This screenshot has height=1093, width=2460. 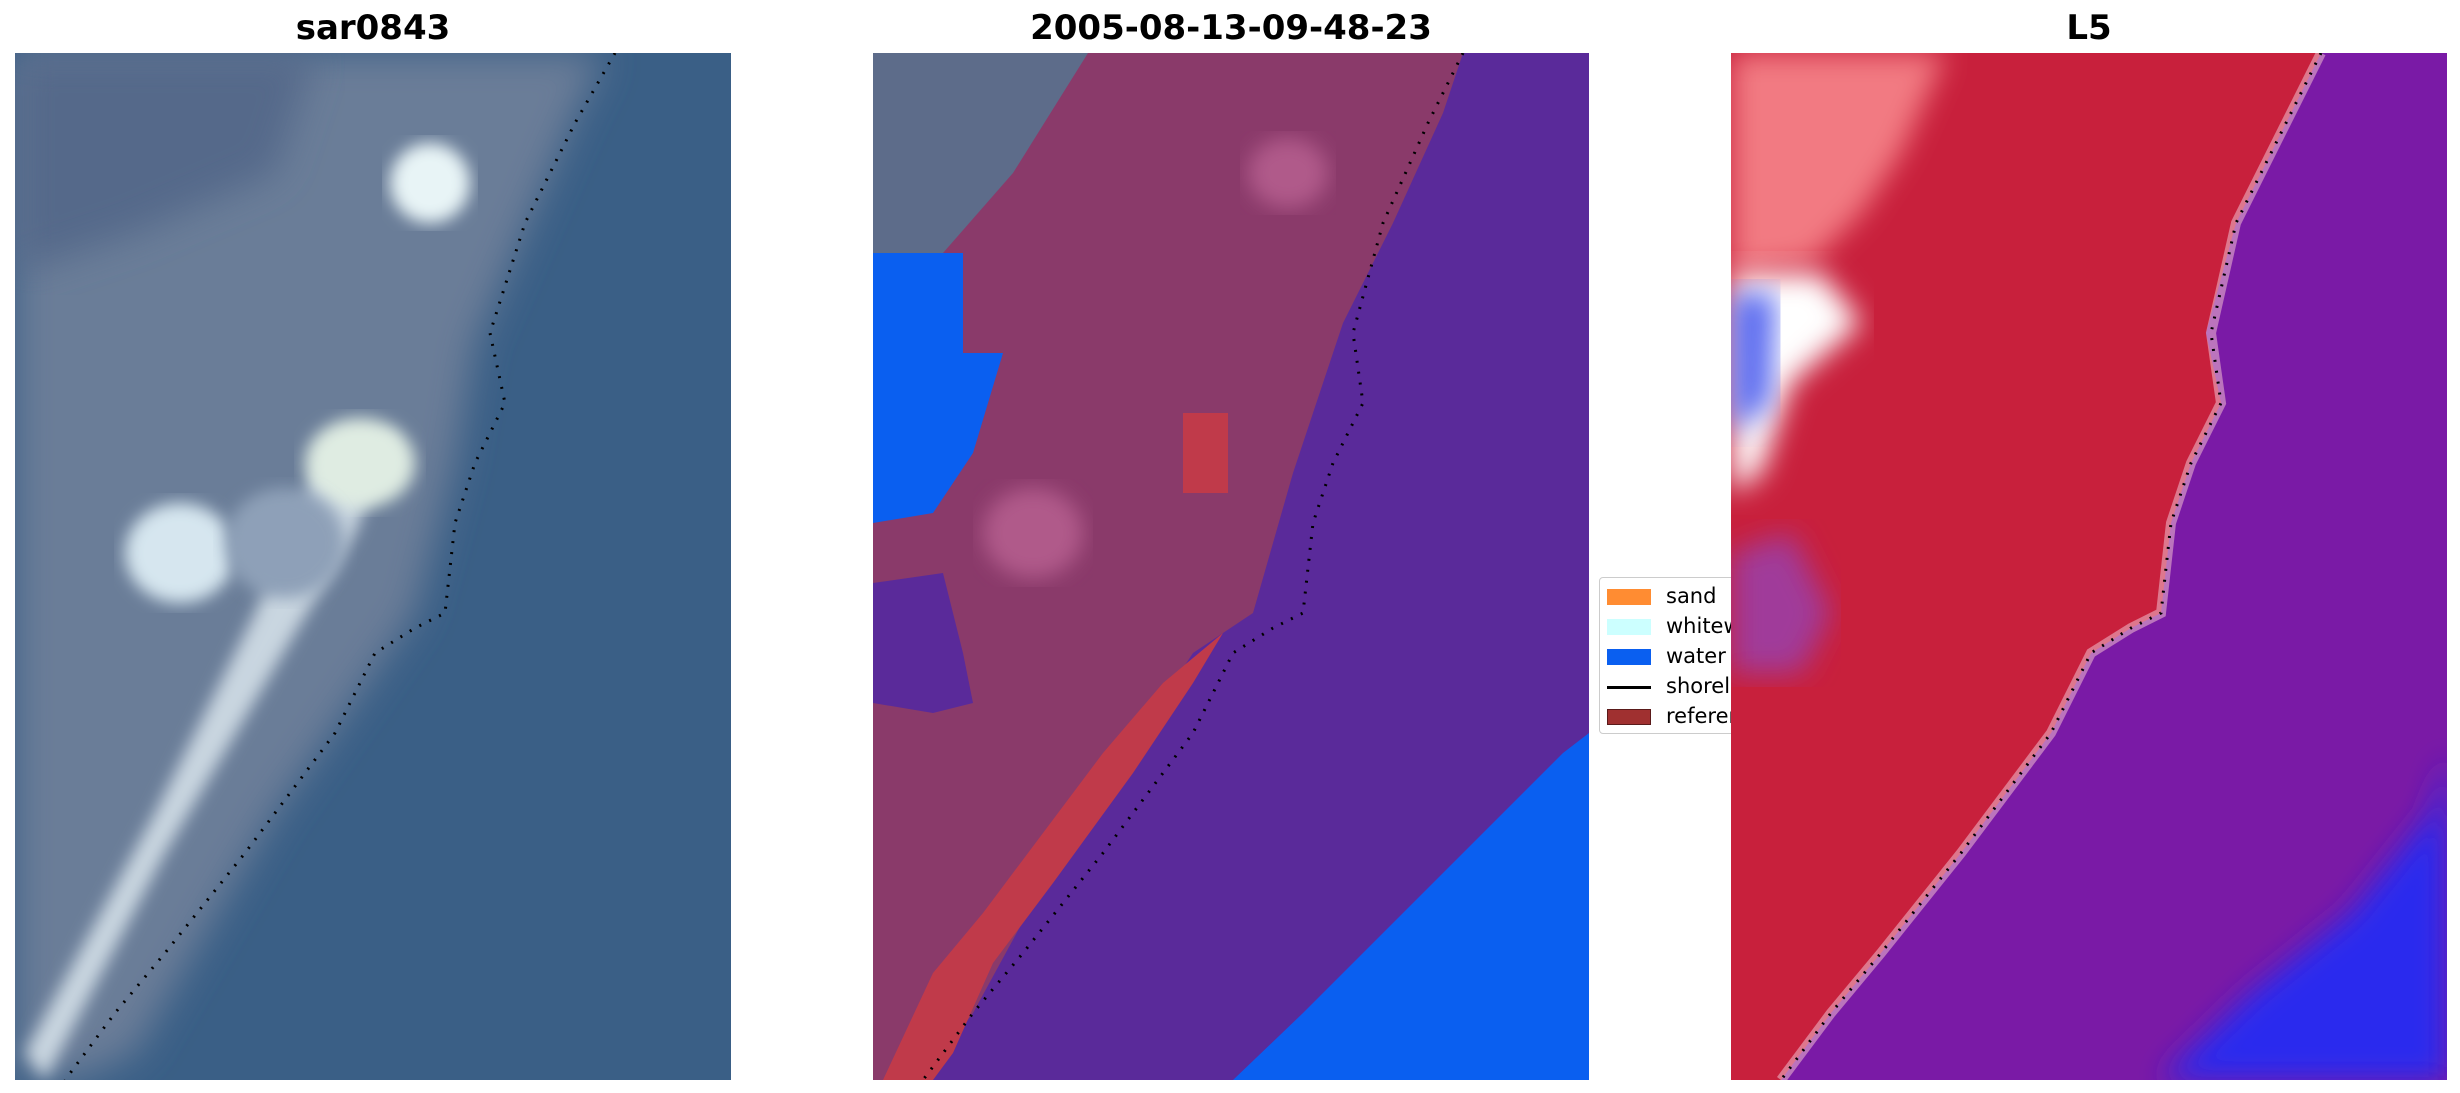 I want to click on index-purple-patch, so click(x=1781, y=603).